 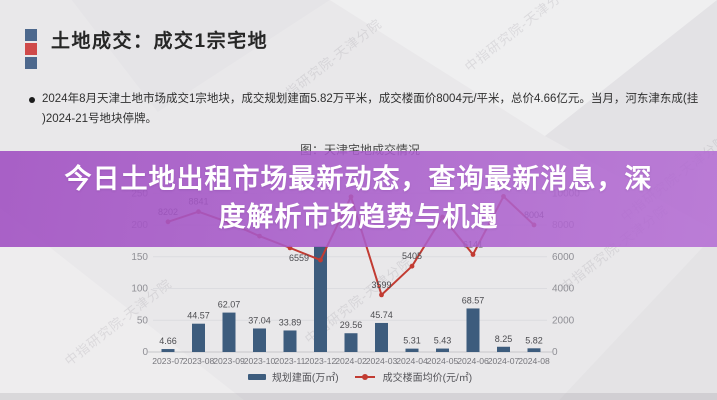 I want to click on svg-text: 37.04, so click(x=259, y=320).